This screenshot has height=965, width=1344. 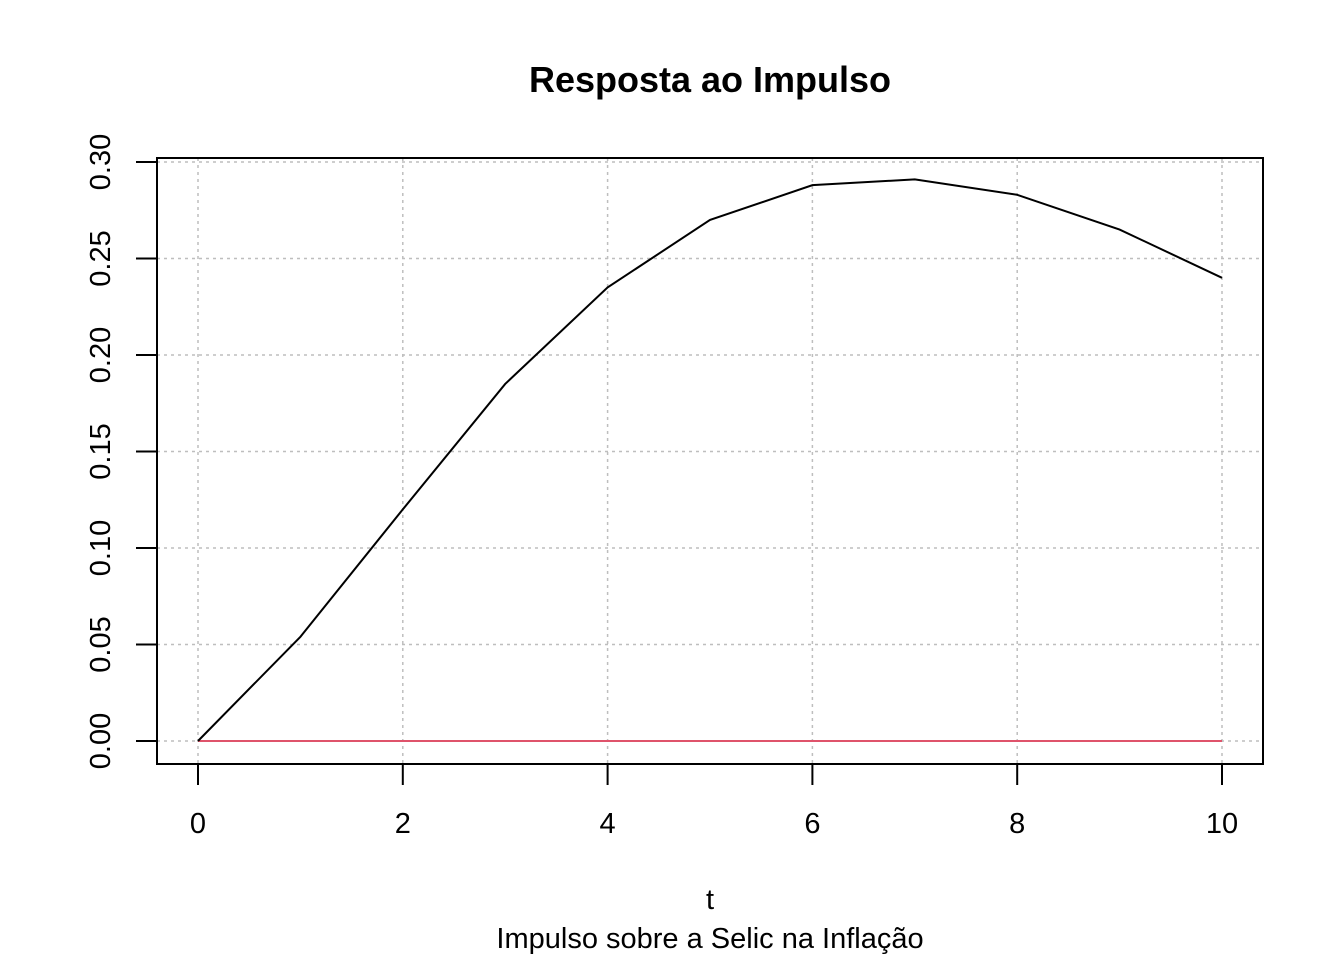 What do you see at coordinates (101, 644) in the screenshot?
I see `y-tick-label: 0.05` at bounding box center [101, 644].